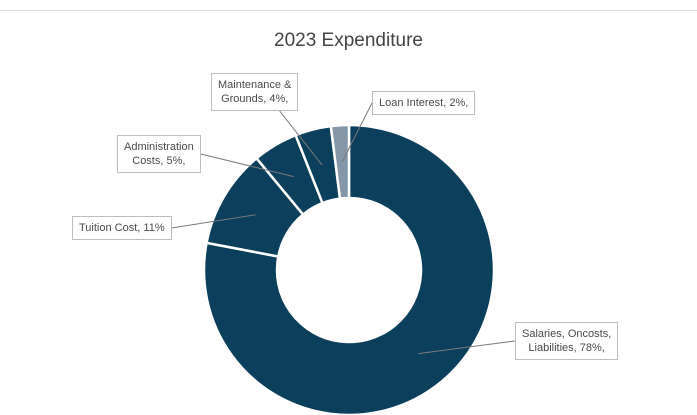  What do you see at coordinates (122, 228) in the screenshot?
I see `data-label-tuition: Tuition Cost, 11%` at bounding box center [122, 228].